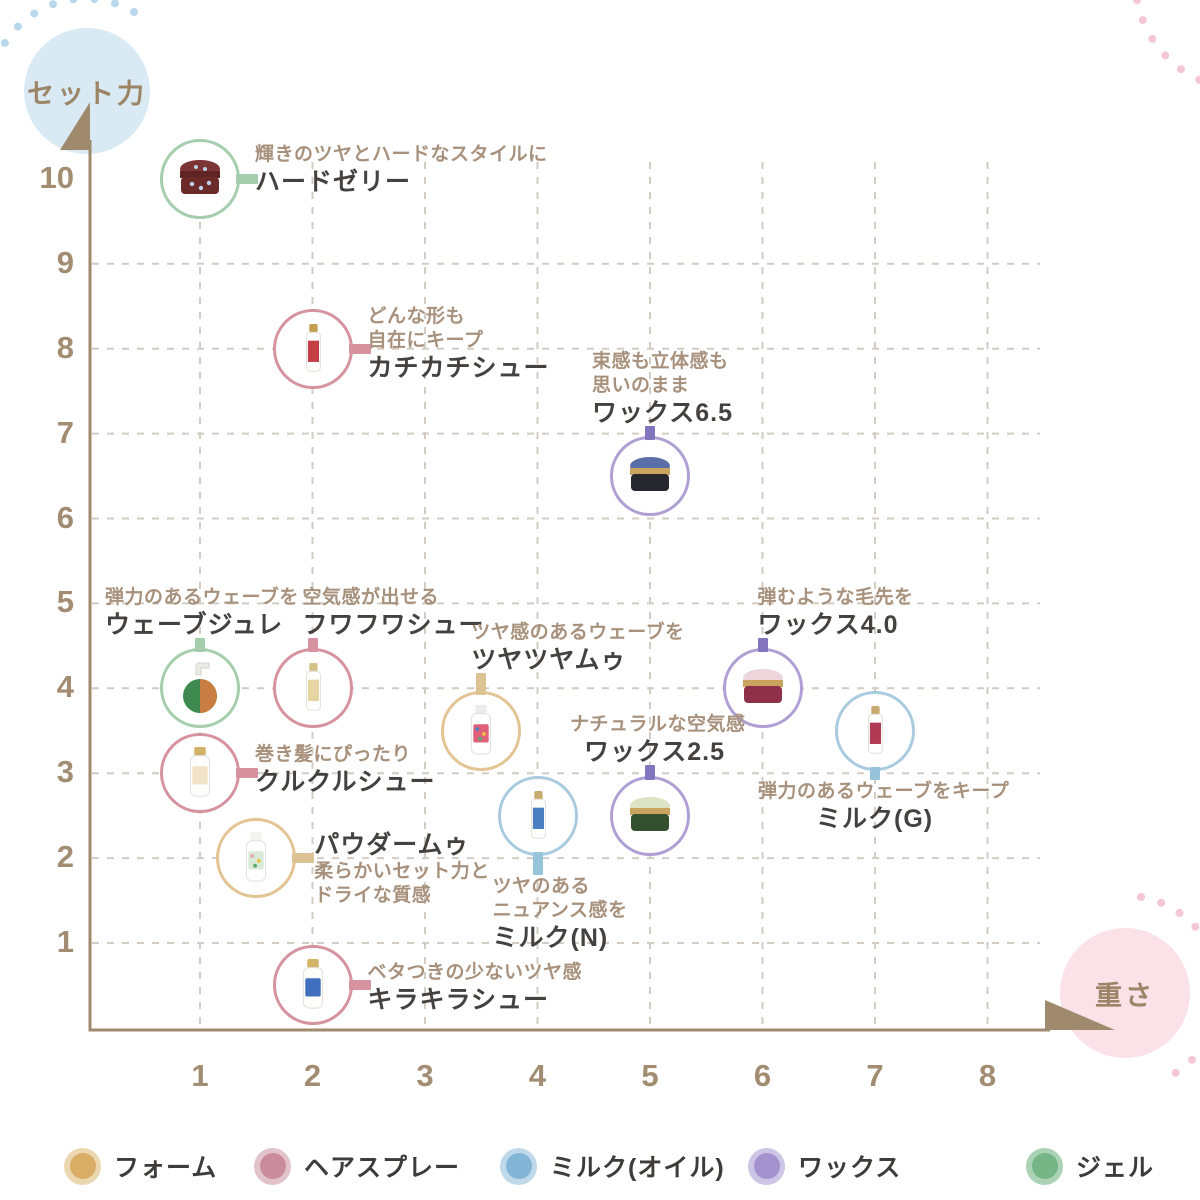 The width and height of the screenshot is (1200, 1200). What do you see at coordinates (333, 755) in the screenshot?
I see `kurukuru-shu-tagline: 巻き髪にぴったり` at bounding box center [333, 755].